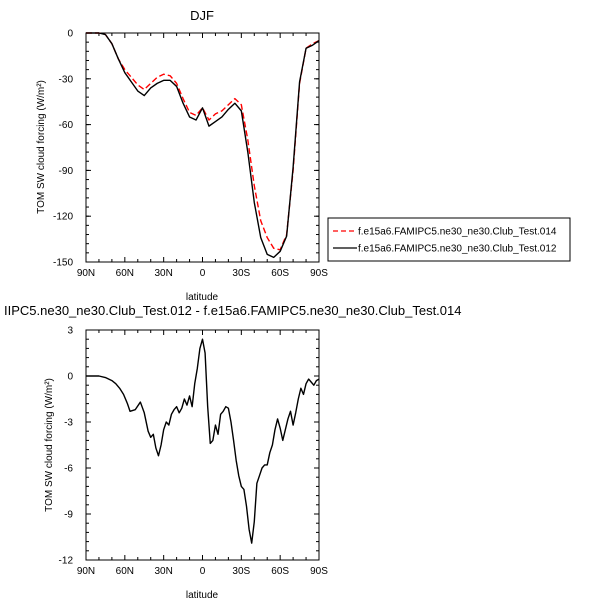 Image resolution: width=605 pixels, height=606 pixels. What do you see at coordinates (68, 515) in the screenshot?
I see `bottom-plot-y-tick-label: -9` at bounding box center [68, 515].